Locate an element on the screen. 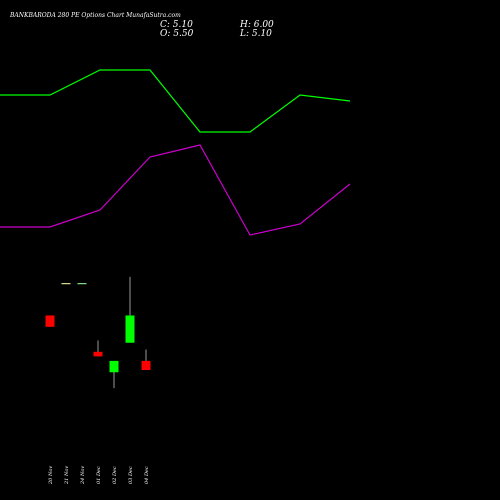 The image size is (500, 500). close-value: C: 5.10 is located at coordinates (176, 25).